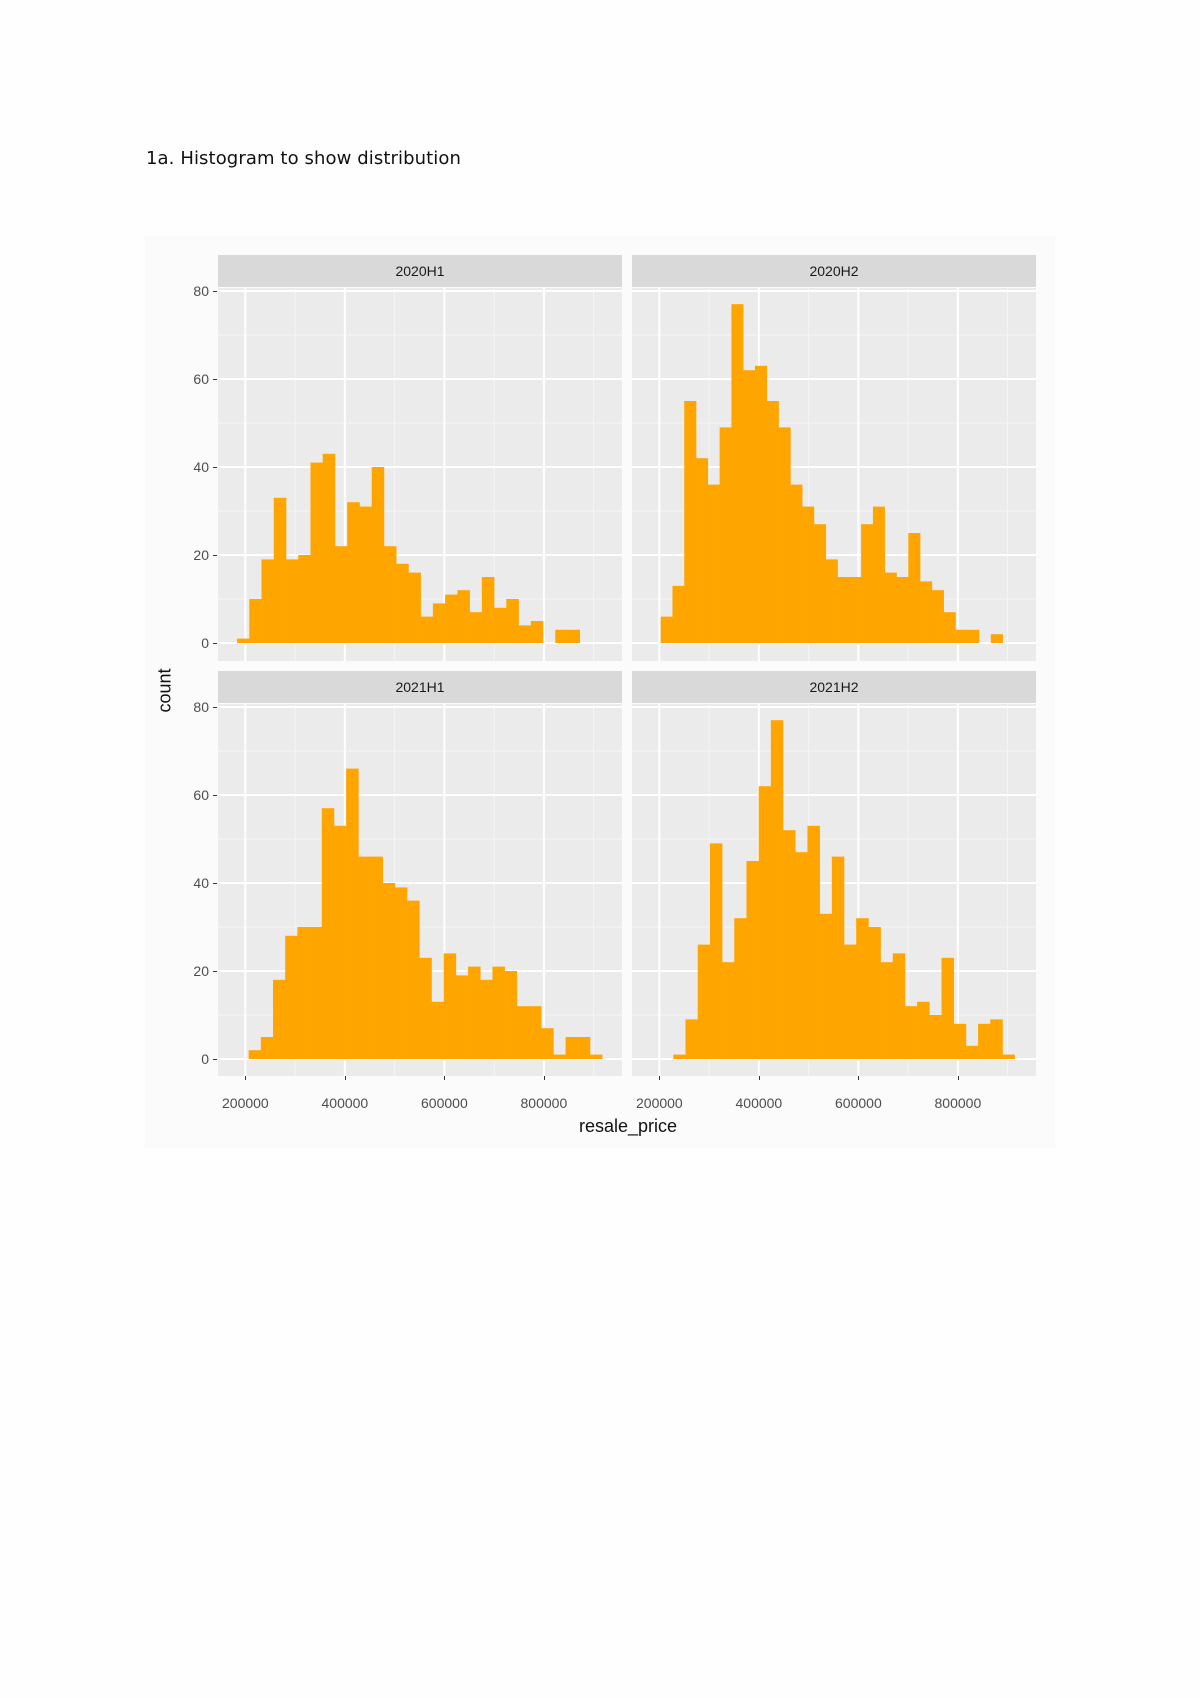 The width and height of the screenshot is (1200, 1698). What do you see at coordinates (304, 158) in the screenshot?
I see `section-heading: 1a. Histogram to show distribution` at bounding box center [304, 158].